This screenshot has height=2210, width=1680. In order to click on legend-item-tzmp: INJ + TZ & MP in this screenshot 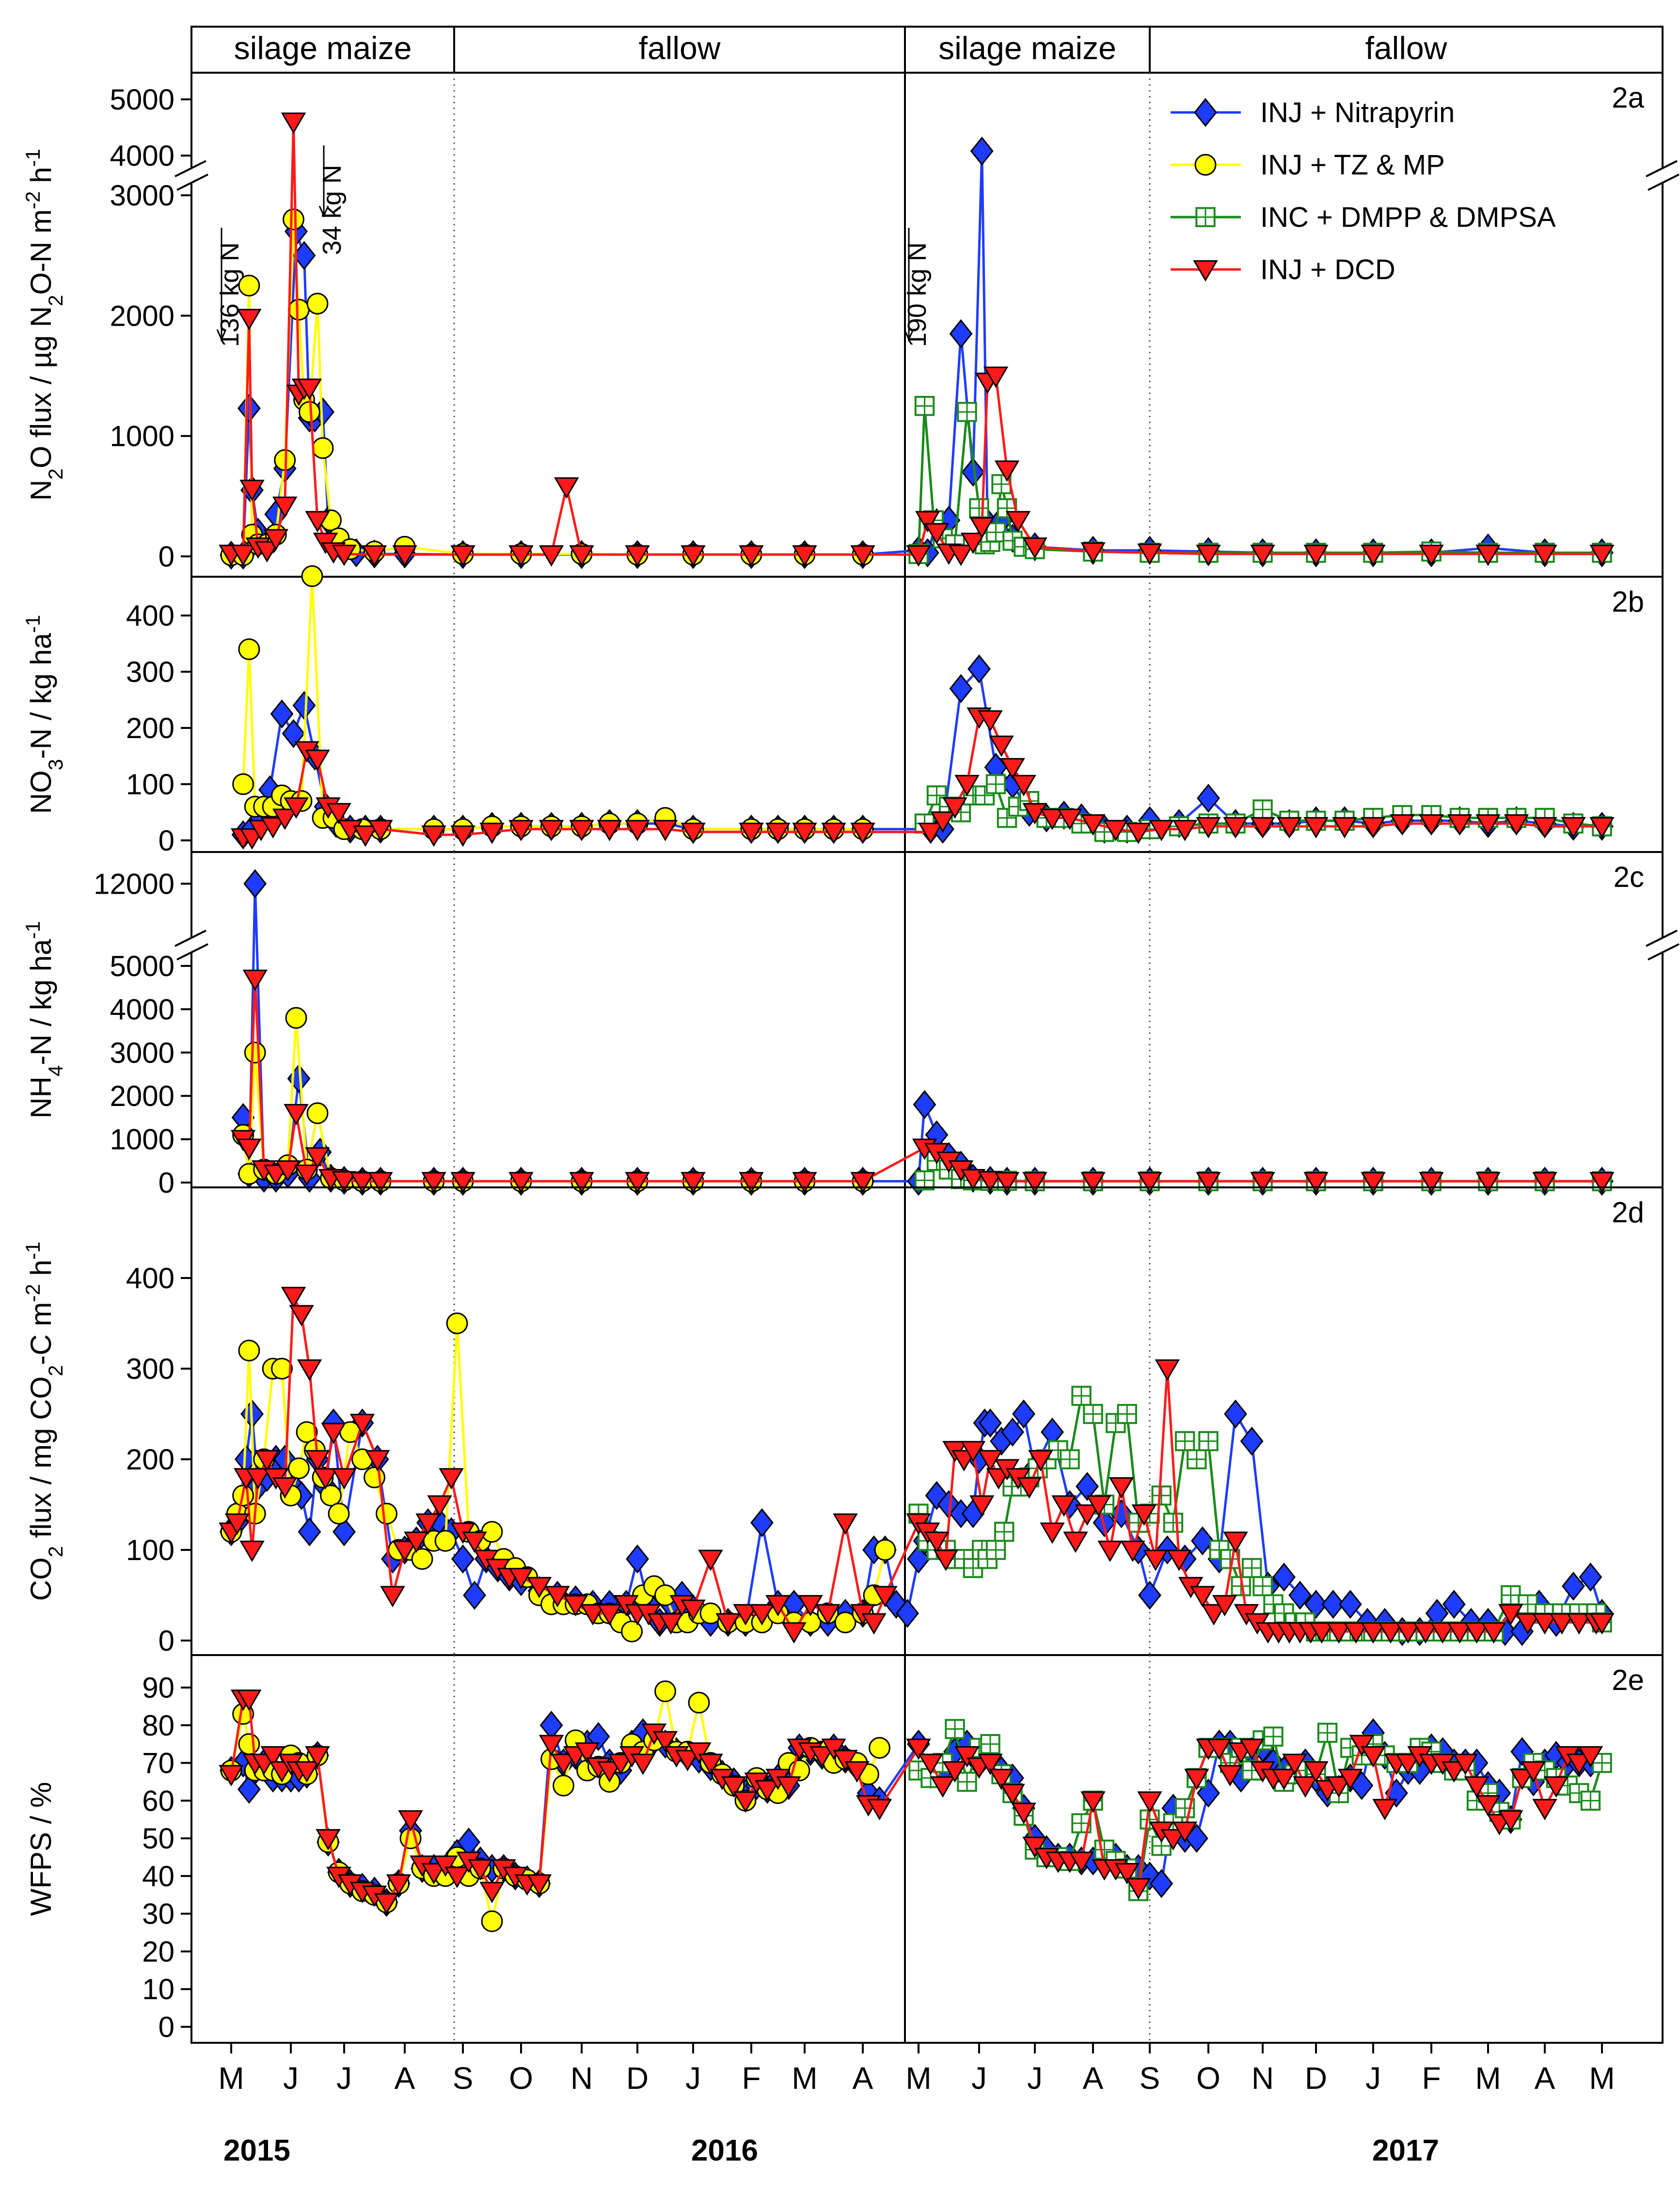, I will do `click(1308, 165)`.